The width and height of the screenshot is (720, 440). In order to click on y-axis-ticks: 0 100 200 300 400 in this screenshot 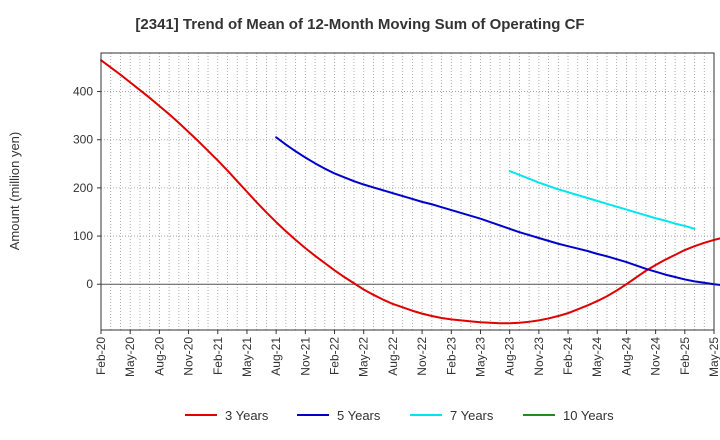, I will do `click(87, 188)`.